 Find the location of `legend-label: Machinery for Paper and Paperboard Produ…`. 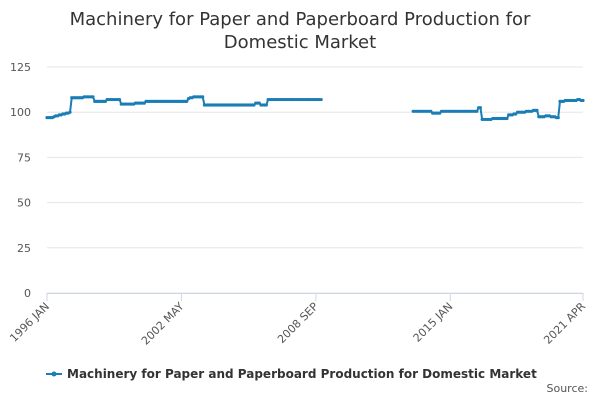

legend-label: Machinery for Paper and Paperboard Produ… is located at coordinates (302, 374).